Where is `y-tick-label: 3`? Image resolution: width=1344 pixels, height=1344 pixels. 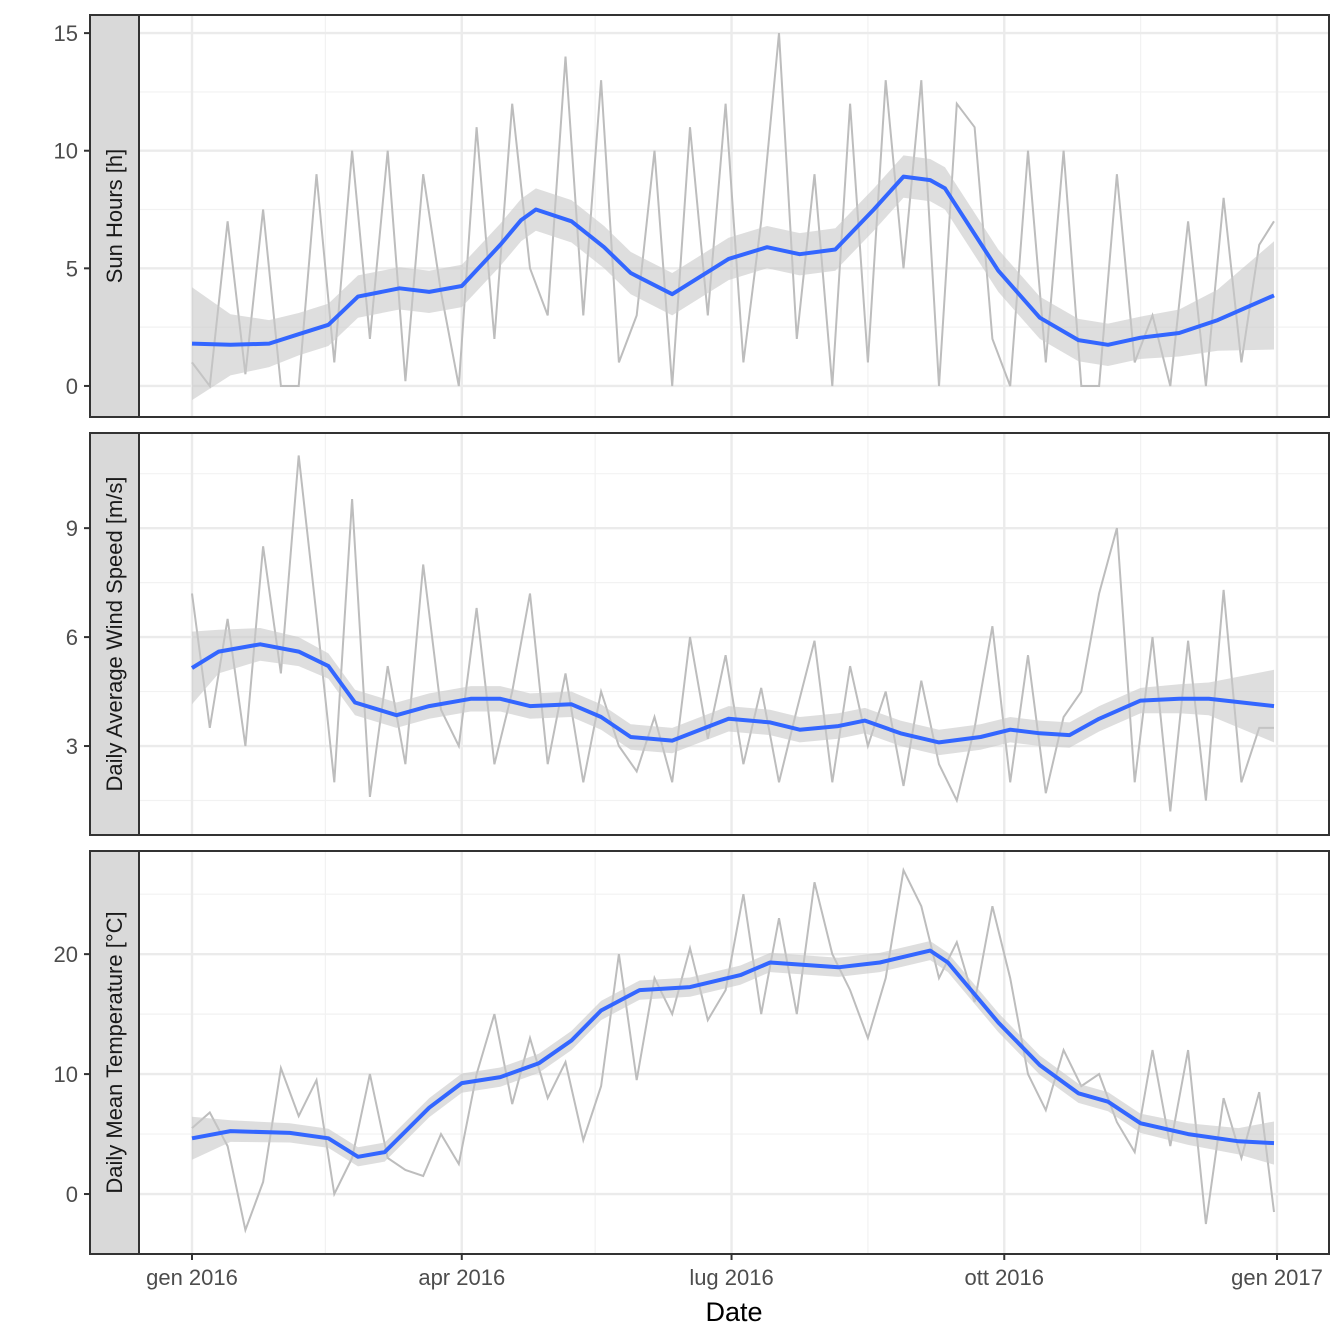 y-tick-label: 3 is located at coordinates (72, 746).